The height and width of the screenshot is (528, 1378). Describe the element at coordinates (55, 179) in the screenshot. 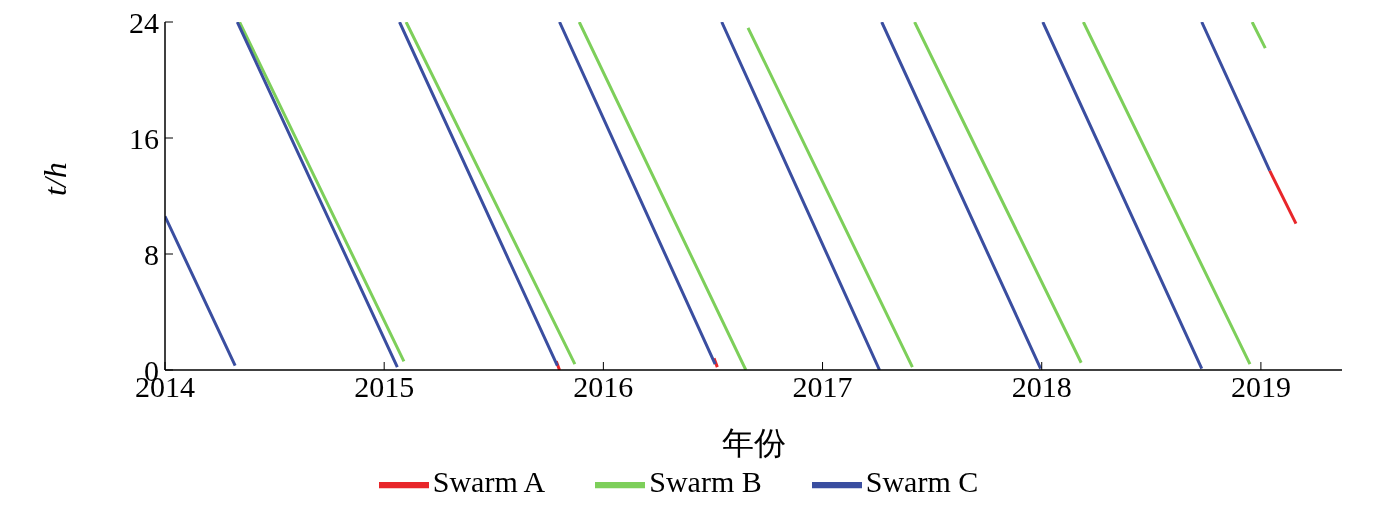

I see `y-axis-title: t/h` at that location.